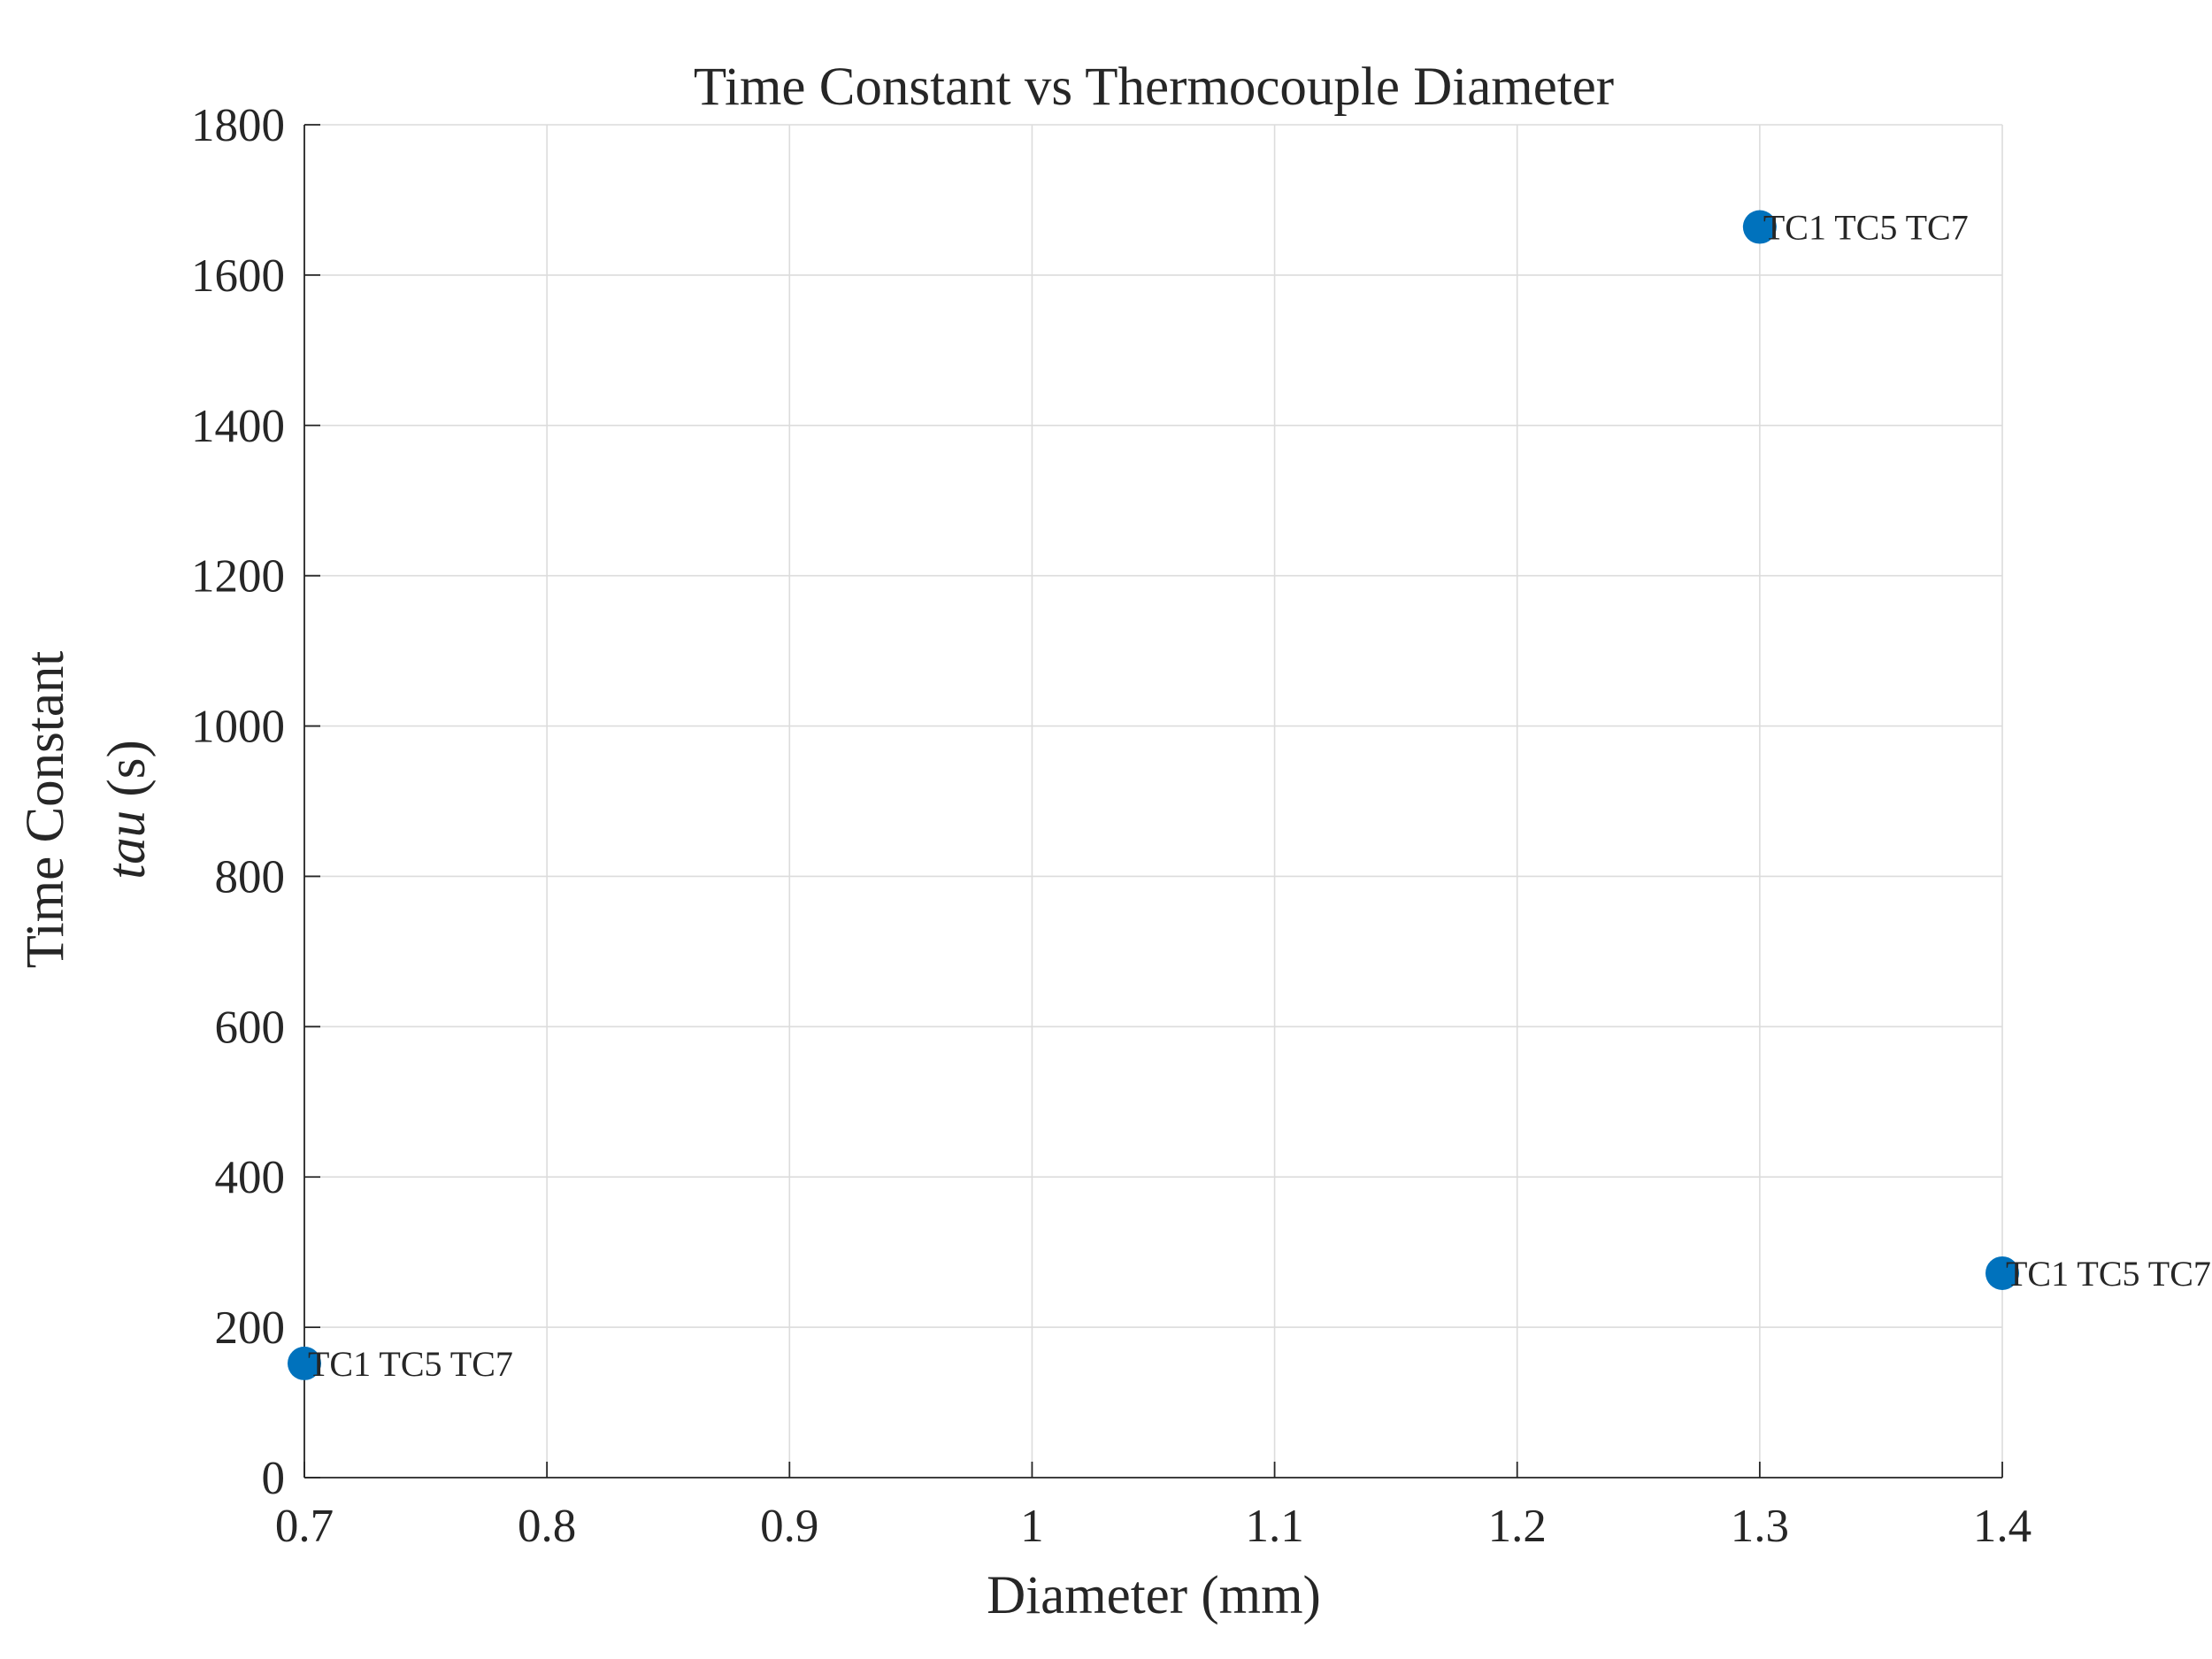 The image size is (2212, 1659). I want to click on y-tick-label: 200, so click(251, 1328).